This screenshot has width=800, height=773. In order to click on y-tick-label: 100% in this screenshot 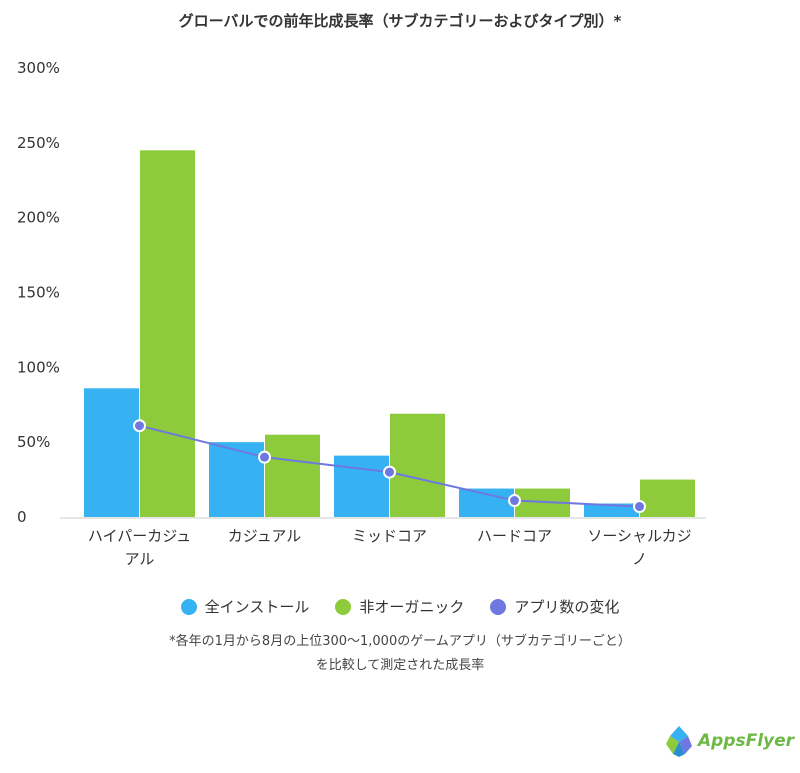, I will do `click(38, 367)`.